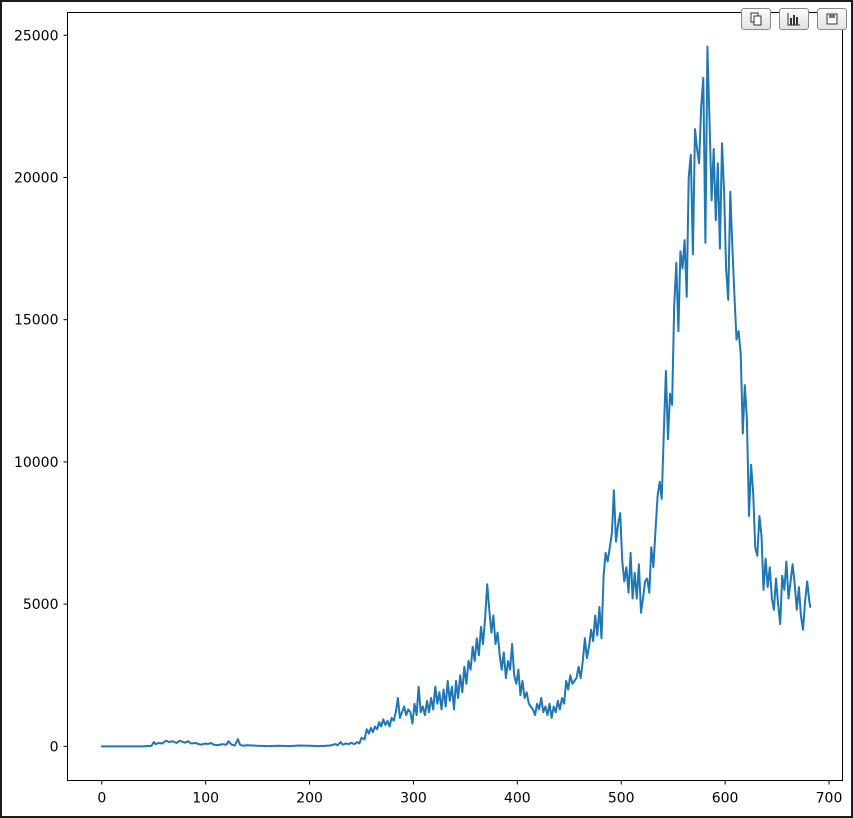  Describe the element at coordinates (413, 799) in the screenshot. I see `x-tick-label: 300` at that location.